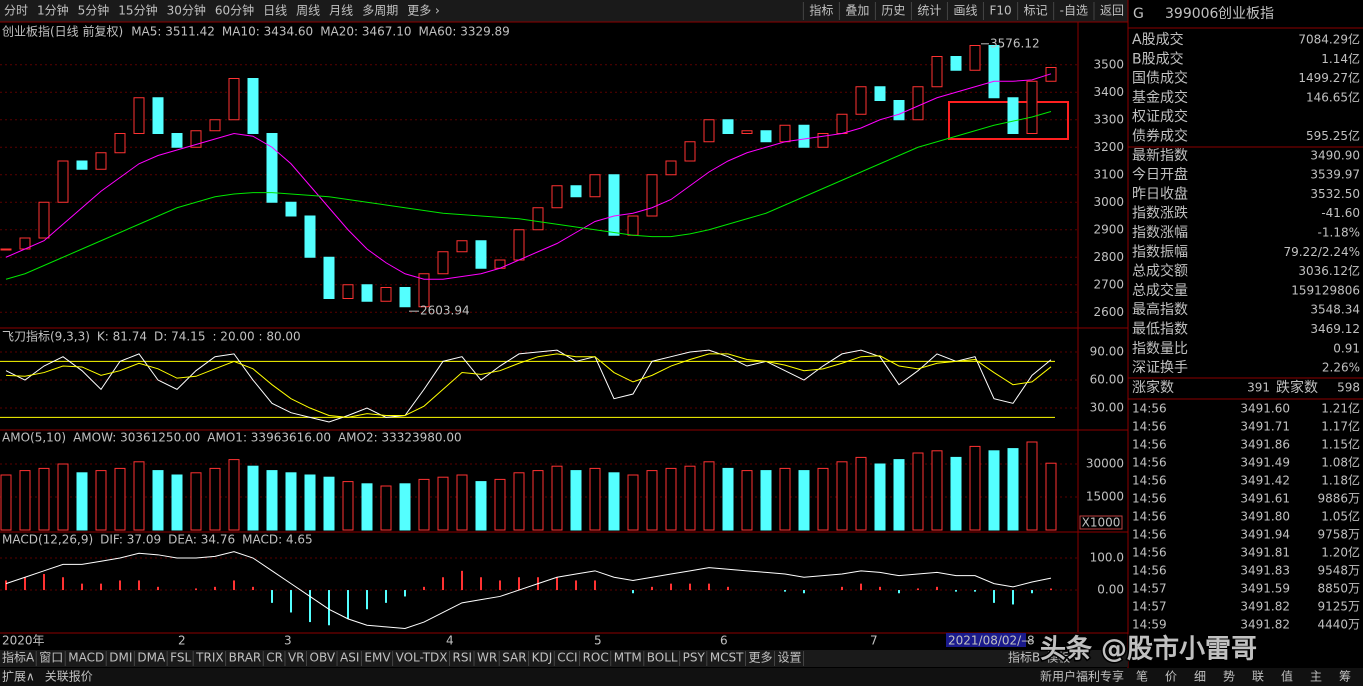 Image resolution: width=1363 pixels, height=686 pixels. I want to click on indicator-tab: 设置, so click(790, 658).